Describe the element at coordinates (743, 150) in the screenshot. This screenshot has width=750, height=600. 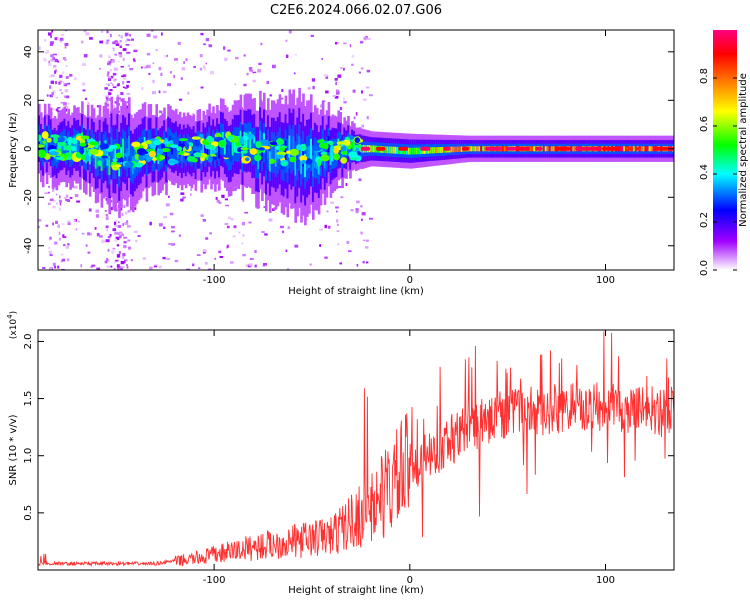
I see `colorbar-label: Normalized spectral amplitude` at that location.